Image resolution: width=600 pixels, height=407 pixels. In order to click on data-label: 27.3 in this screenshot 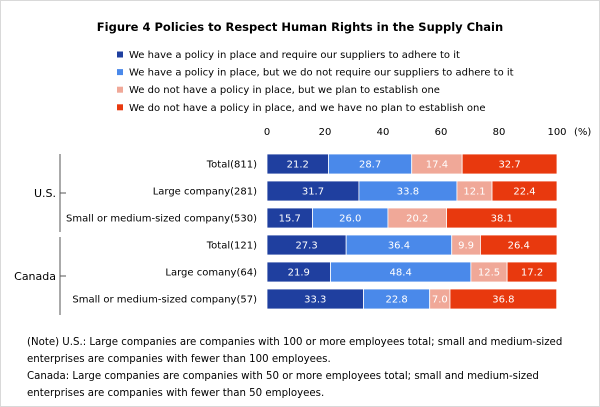, I will do `click(306, 246)`.